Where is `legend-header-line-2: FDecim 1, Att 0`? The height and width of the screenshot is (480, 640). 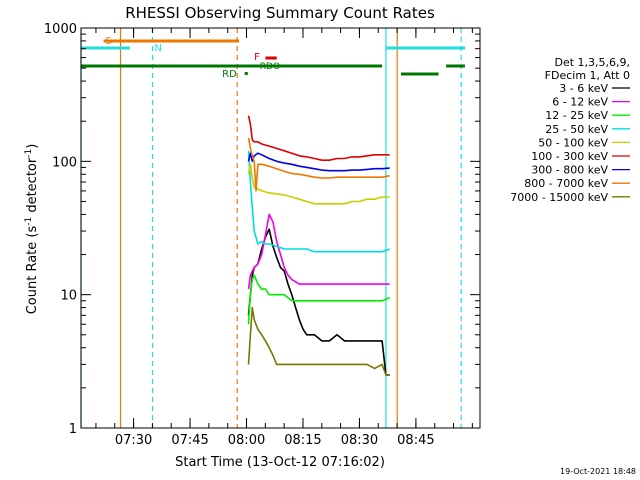
legend-header-line-2: FDecim 1, Att 0 is located at coordinates (587, 75).